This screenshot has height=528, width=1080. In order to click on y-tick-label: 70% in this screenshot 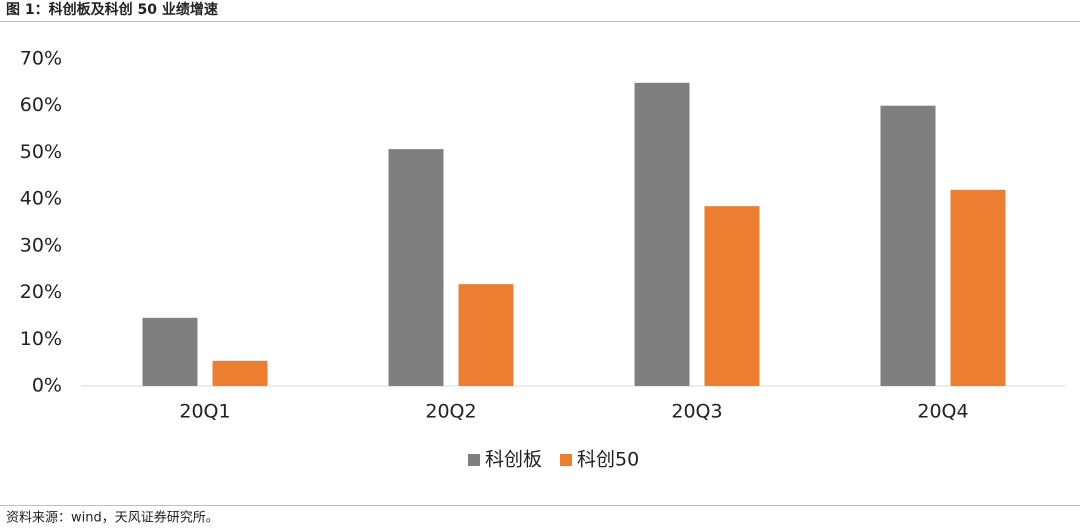, I will do `click(41, 59)`.